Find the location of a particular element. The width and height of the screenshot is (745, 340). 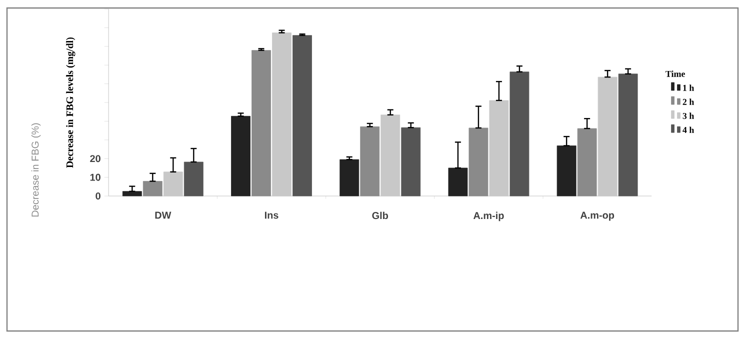

legend-label: 3 h is located at coordinates (688, 115).